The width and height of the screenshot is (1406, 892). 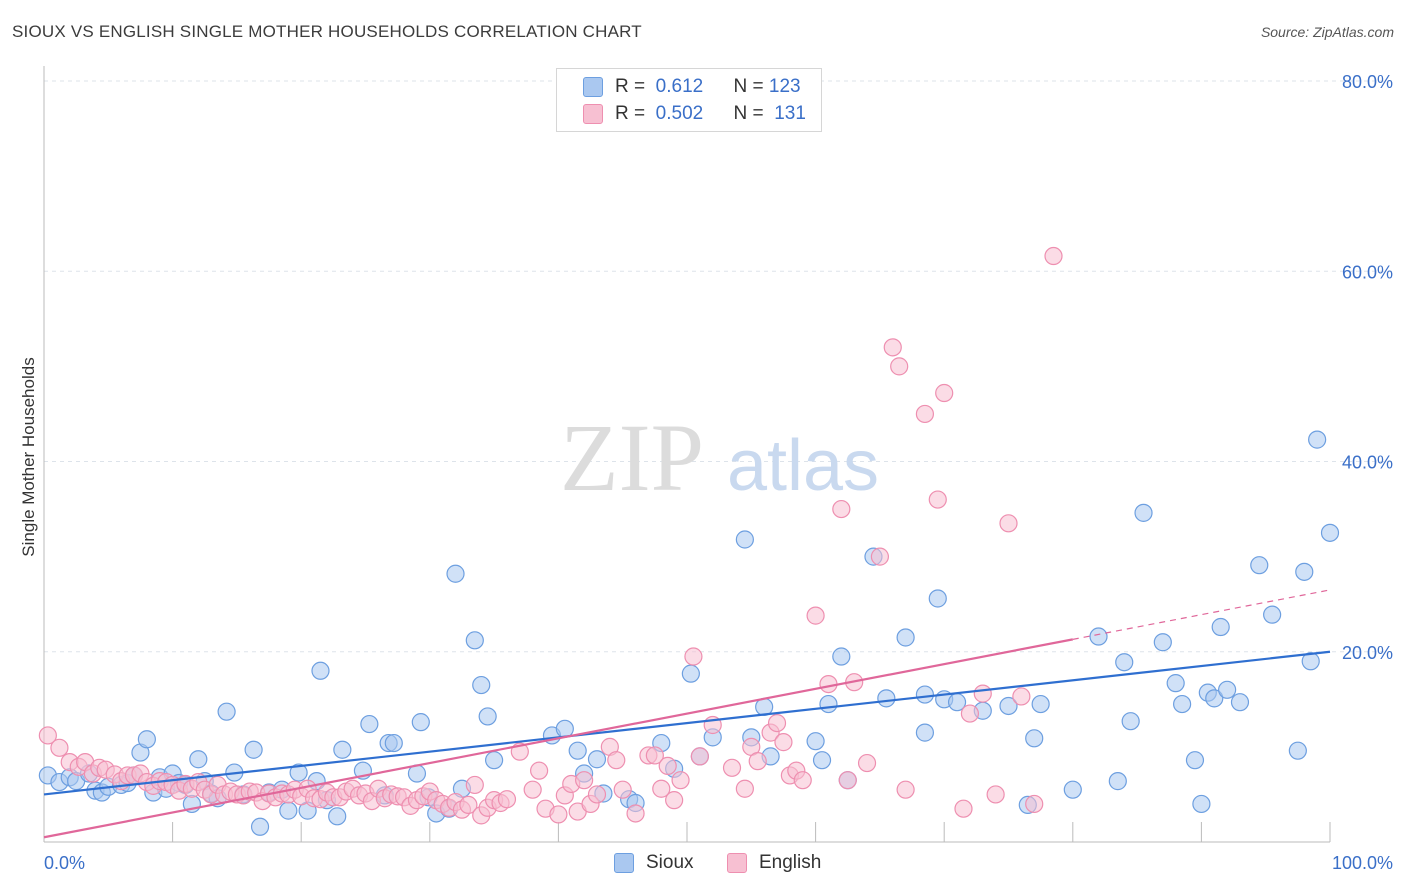 I want to click on sioux-trendline, so click(x=687, y=723).